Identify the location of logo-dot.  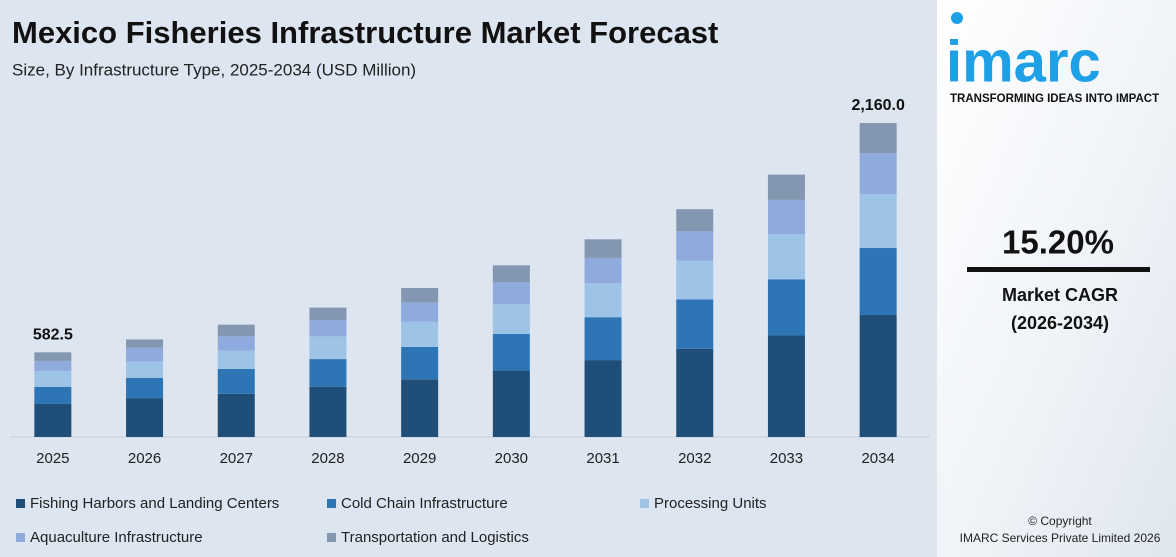
(957, 18).